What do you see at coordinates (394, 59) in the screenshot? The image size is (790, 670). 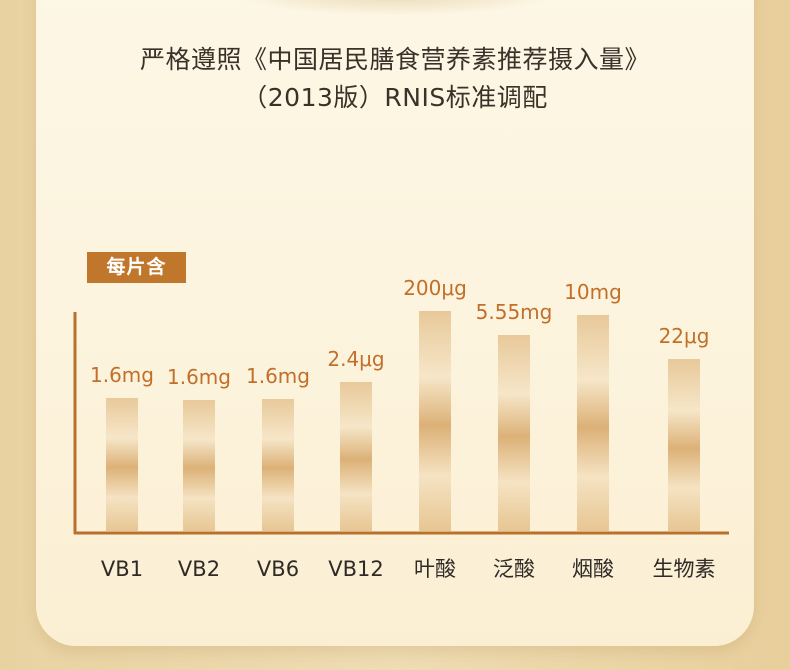 I see `heading-line-1: 严格遵照《中国居民膳食营养素推荐摄入量》` at bounding box center [394, 59].